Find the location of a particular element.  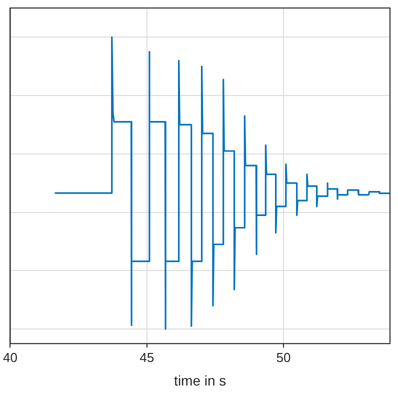

x-tick-label: 50 is located at coordinates (283, 357).